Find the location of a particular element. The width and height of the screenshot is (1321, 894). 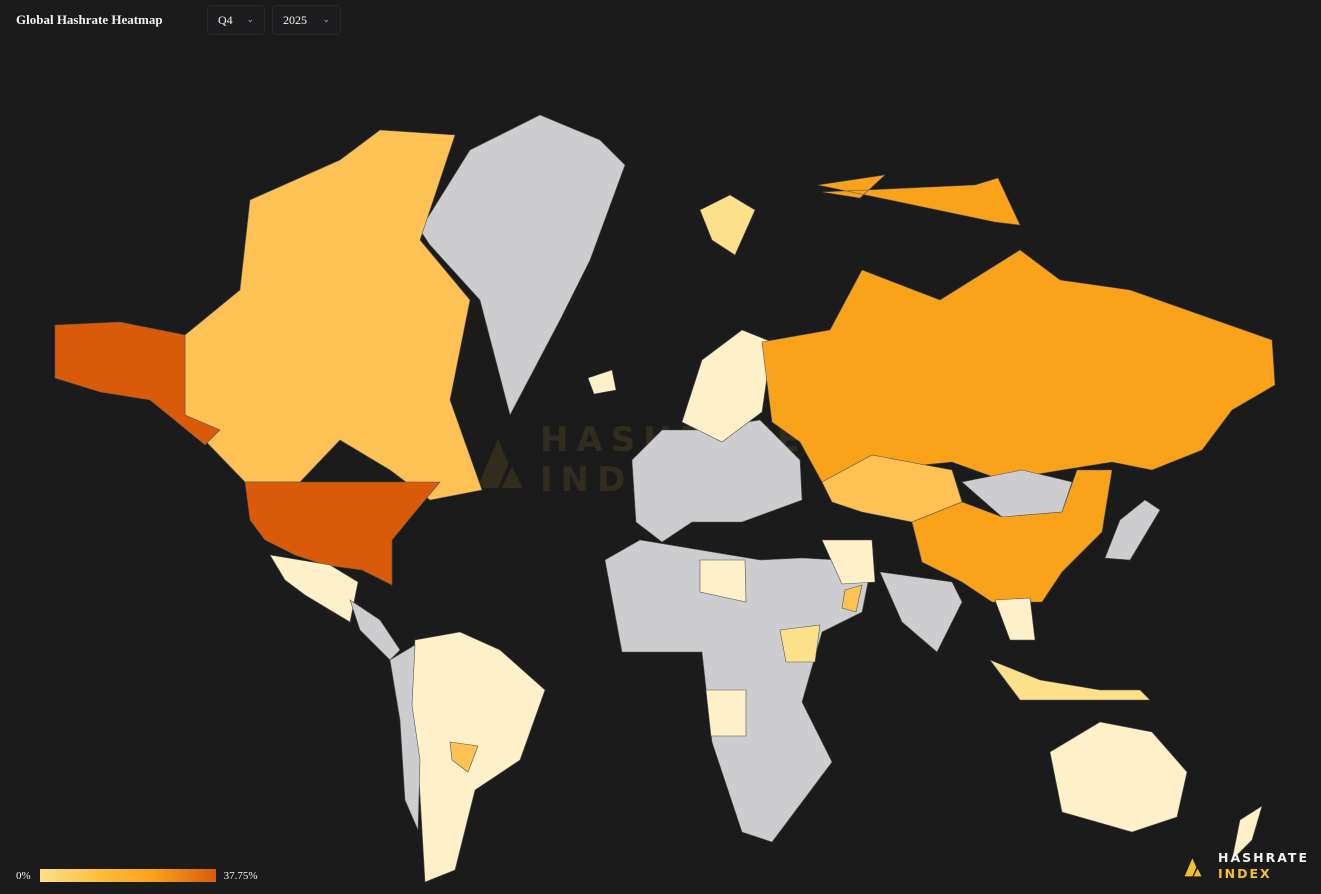

region-indonesia is located at coordinates (1070, 680).